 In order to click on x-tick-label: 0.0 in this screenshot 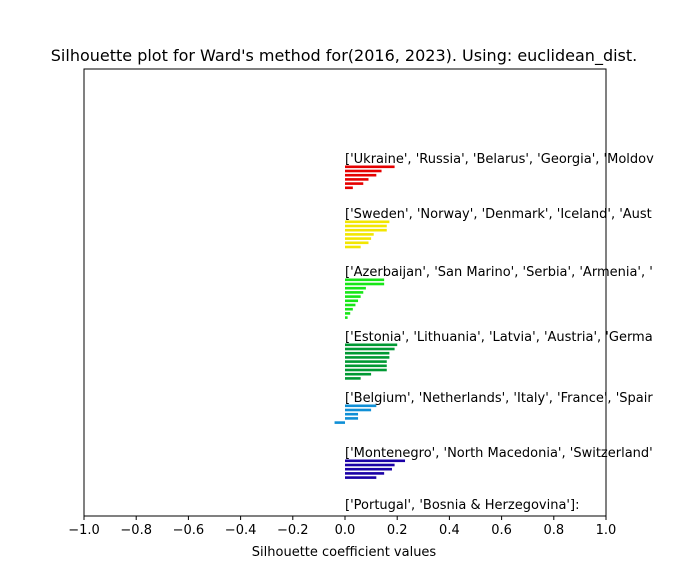, I will do `click(345, 530)`.